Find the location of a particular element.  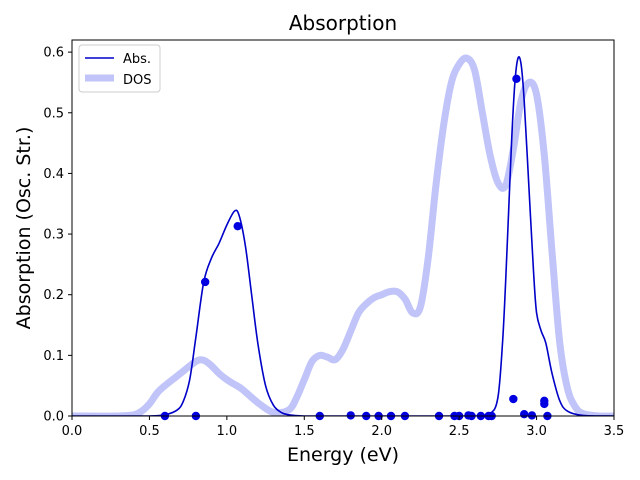

y-tick-label: 0.2 is located at coordinates (53, 295).